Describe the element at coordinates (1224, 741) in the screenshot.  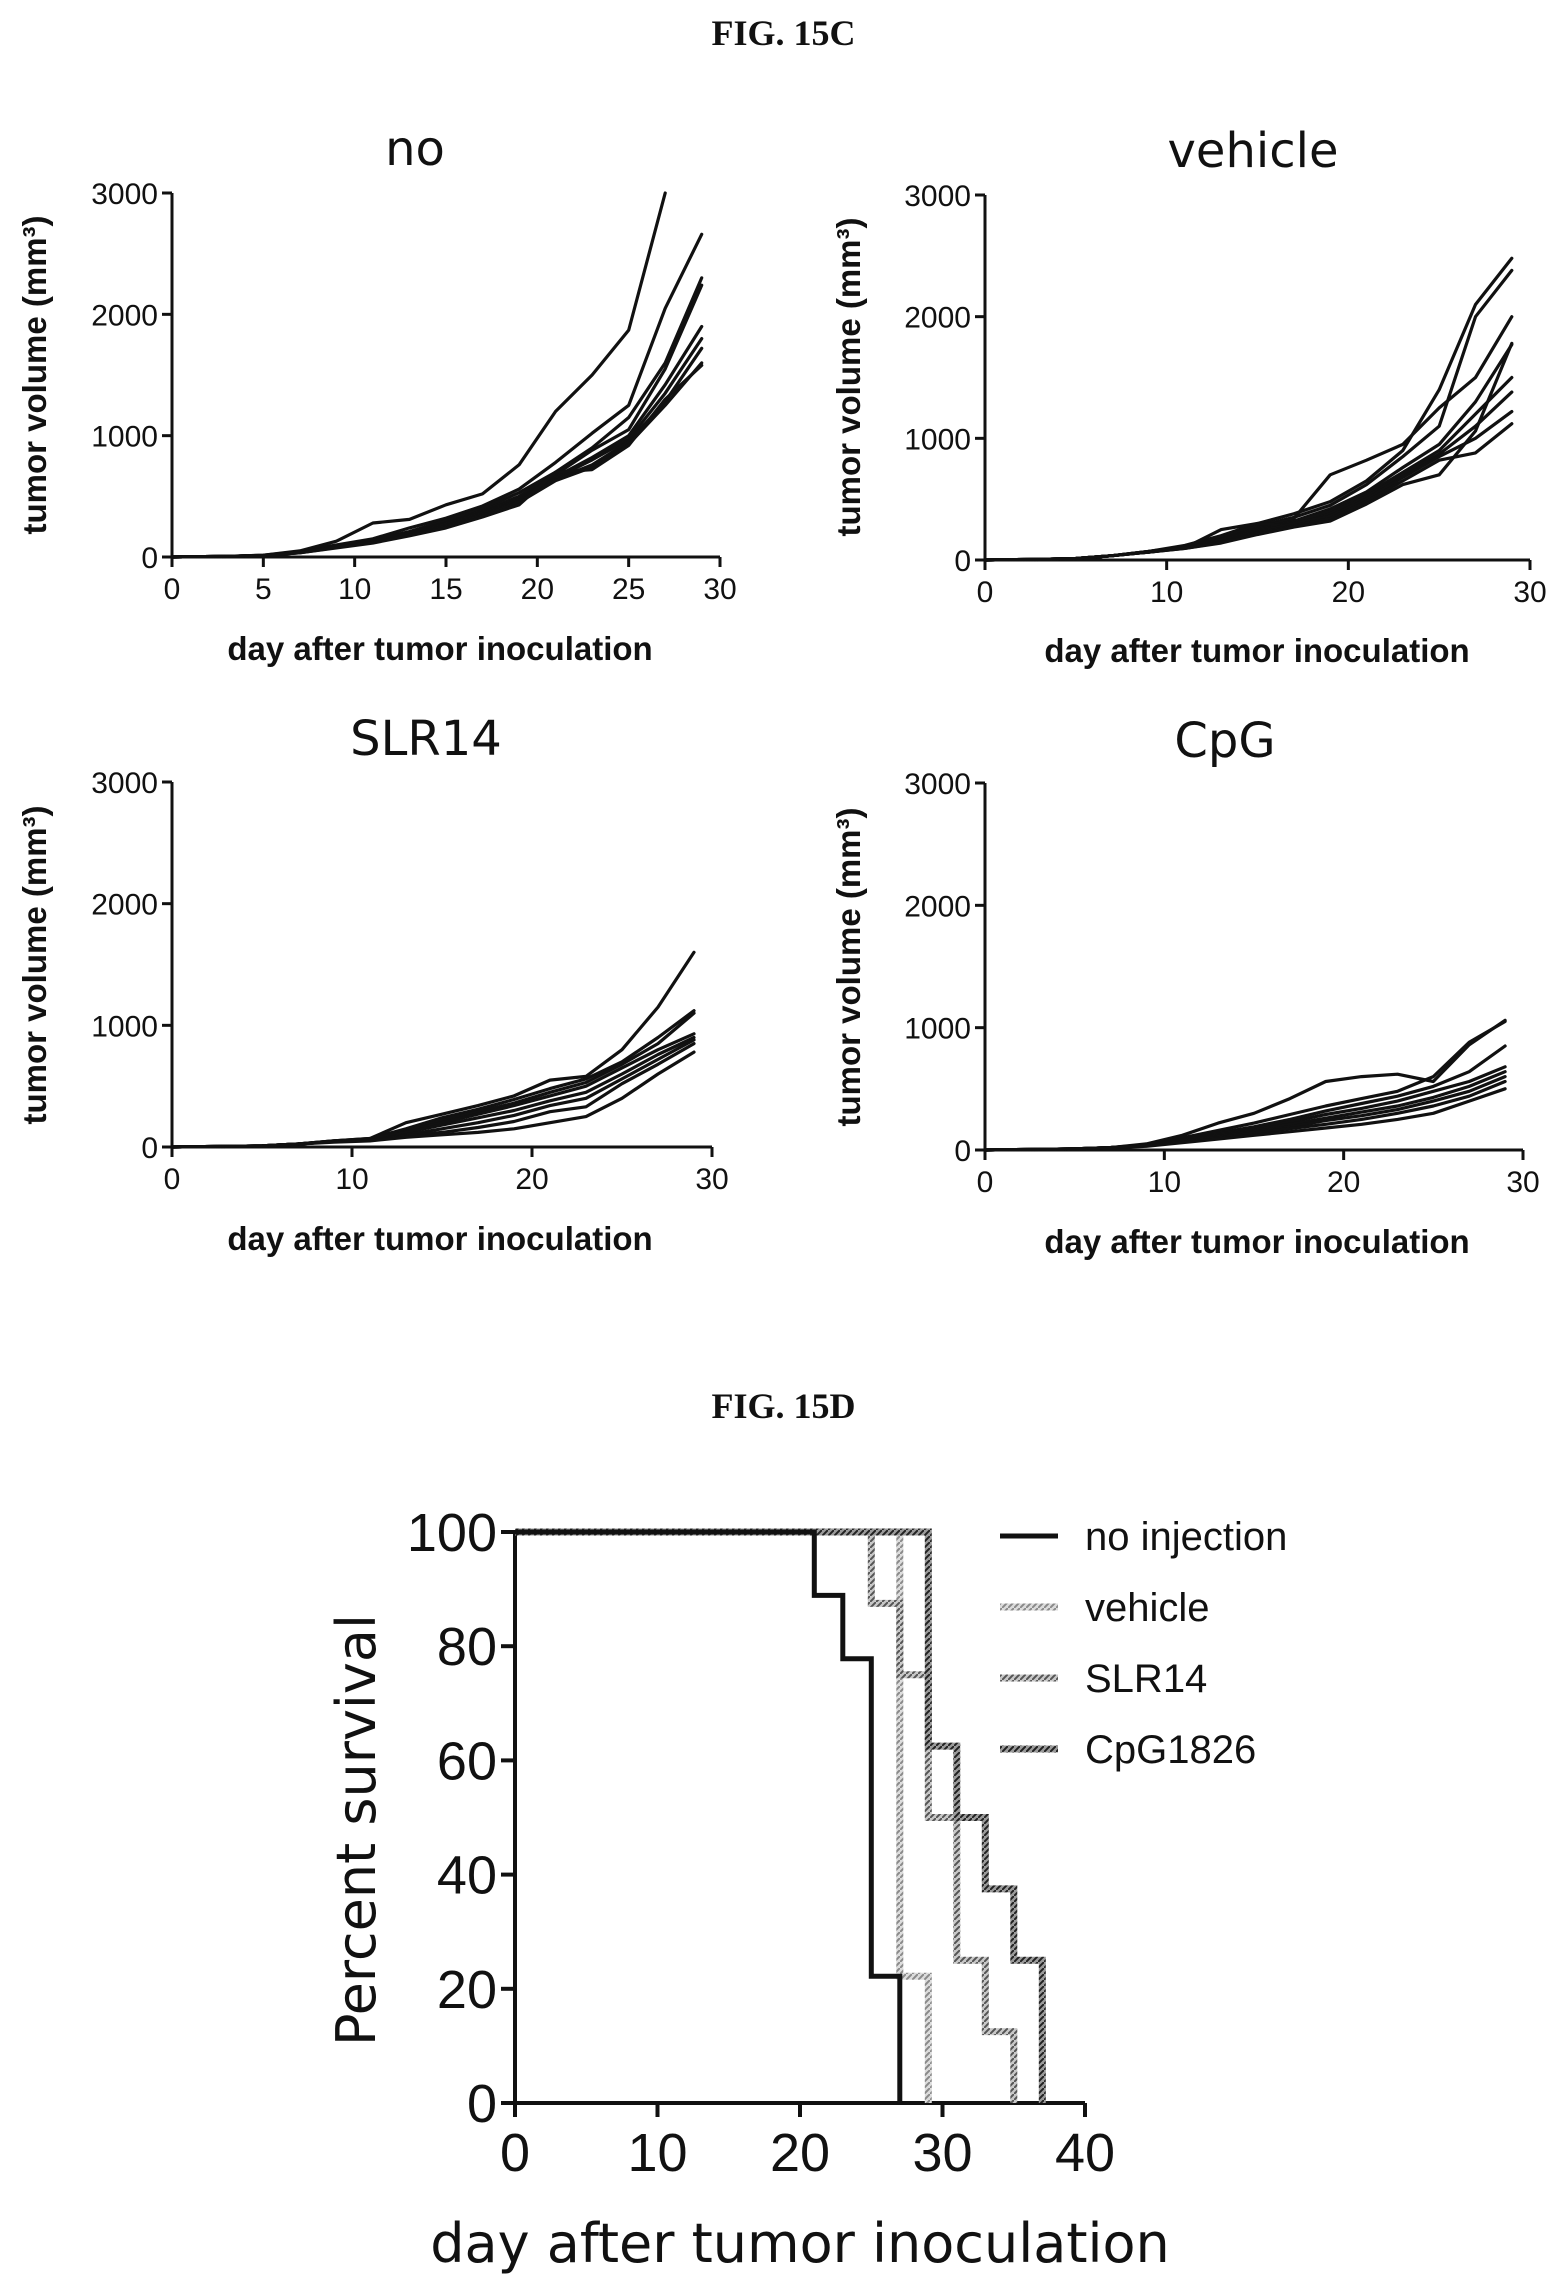
I see `panel-title: CpG` at that location.